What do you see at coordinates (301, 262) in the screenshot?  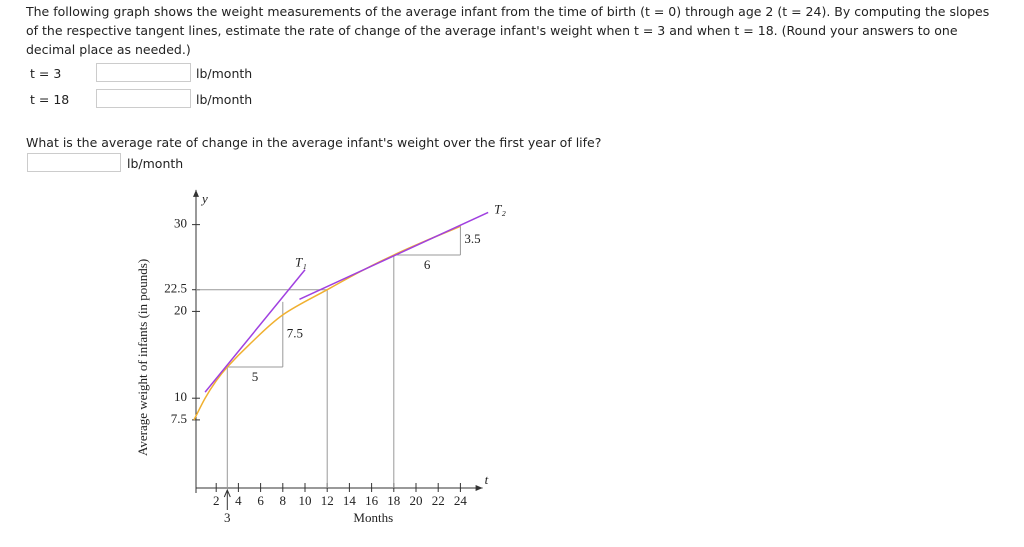 I see `tangent-label: T₁` at bounding box center [301, 262].